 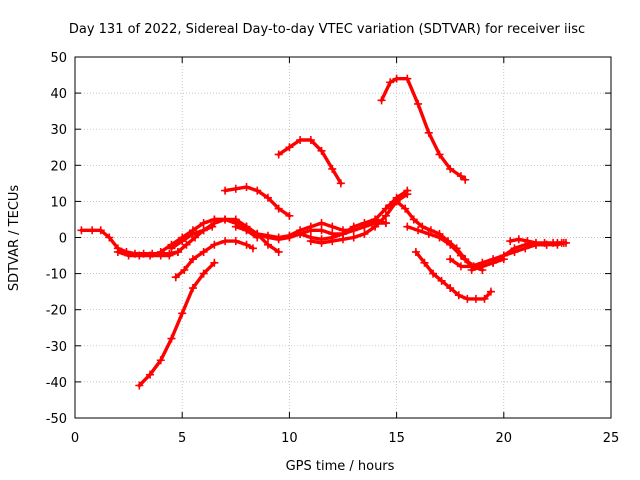 What do you see at coordinates (75, 438) in the screenshot?
I see `x-tick-label: 0` at bounding box center [75, 438].